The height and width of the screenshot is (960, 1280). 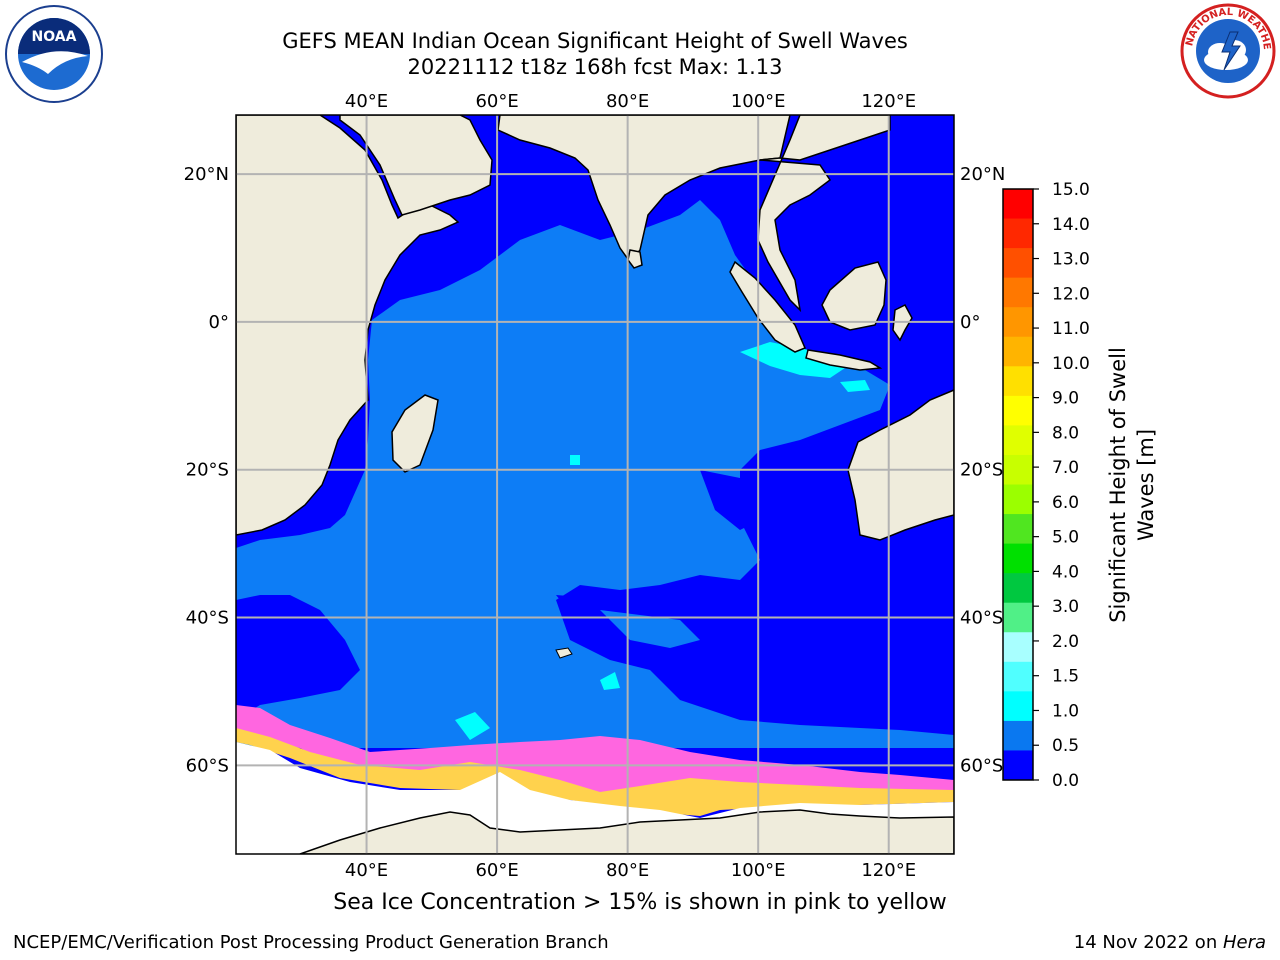 What do you see at coordinates (627, 870) in the screenshot?
I see `lon-tick-label-bottom: 80°E` at bounding box center [627, 870].